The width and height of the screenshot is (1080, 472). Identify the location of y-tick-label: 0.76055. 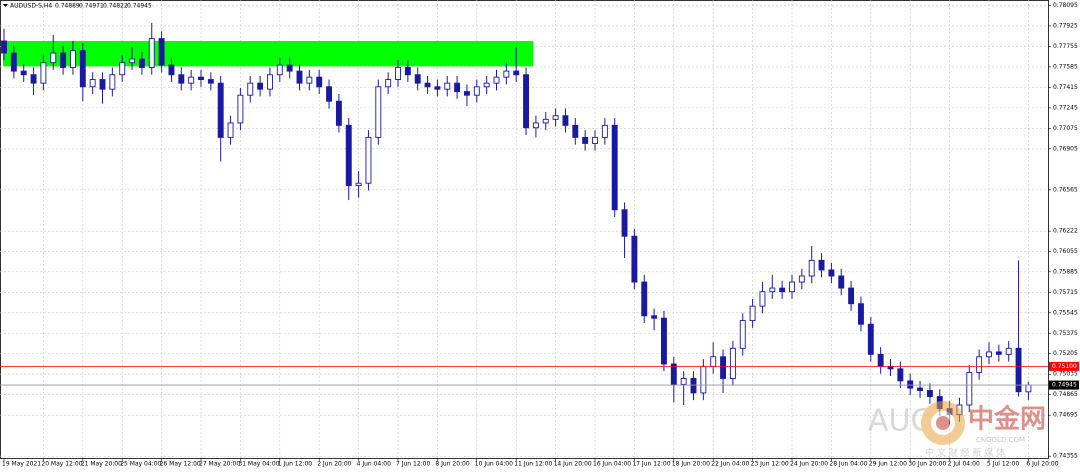
(1065, 251).